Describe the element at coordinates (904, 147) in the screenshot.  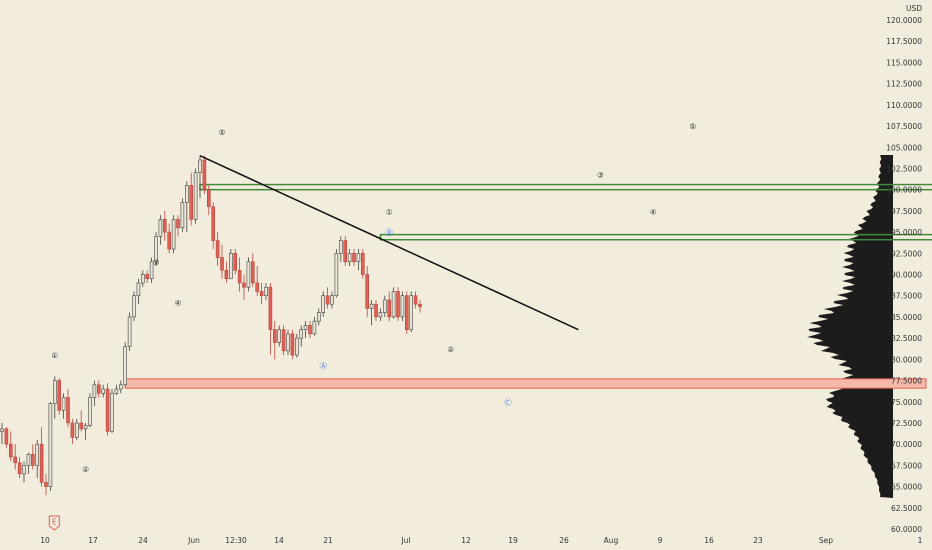
I see `y-tick-label: 105.0000` at that location.